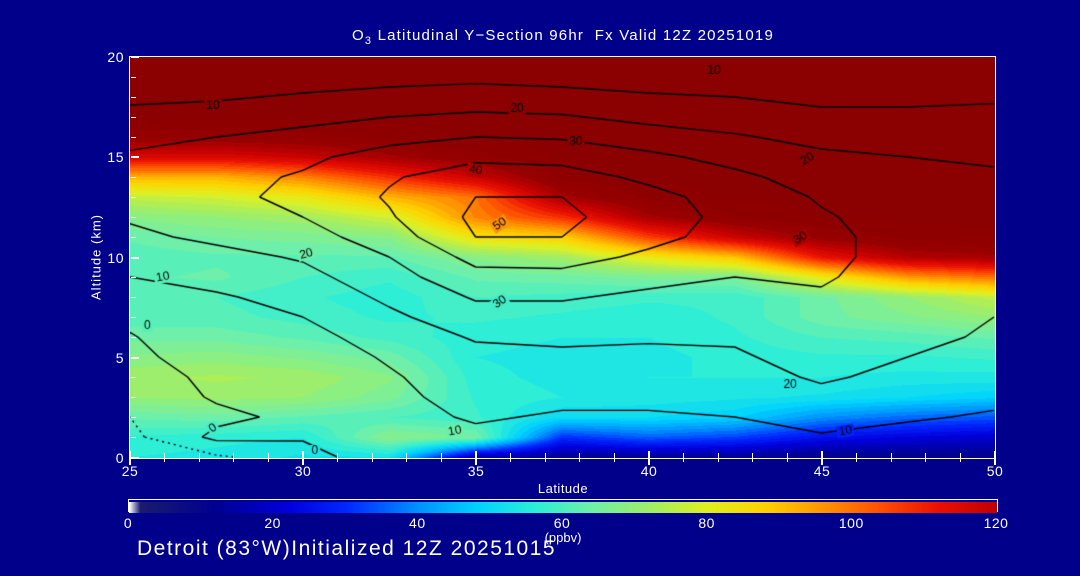 The height and width of the screenshot is (576, 1080). Describe the element at coordinates (347, 548) in the screenshot. I see `station-init-caption: Detroit (83°W)Initialized 12Z 20251015` at that location.